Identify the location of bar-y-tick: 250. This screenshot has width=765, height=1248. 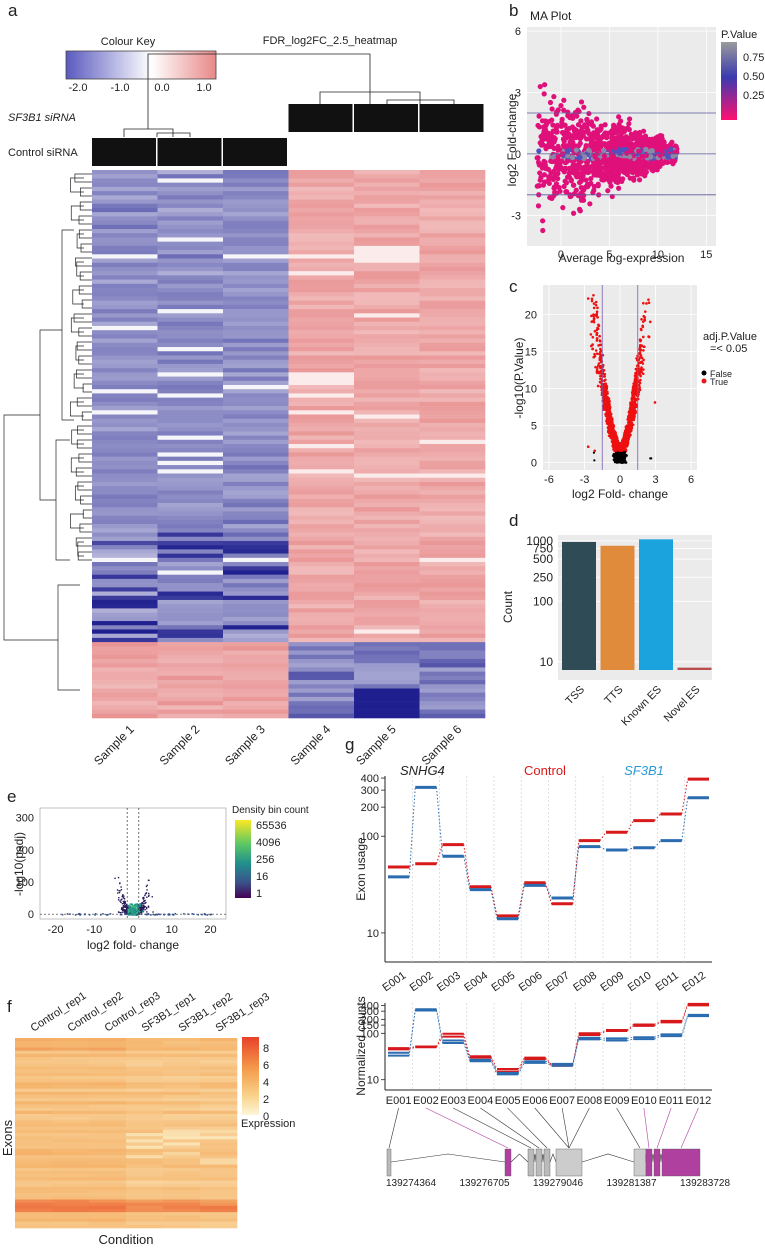
(543, 577).